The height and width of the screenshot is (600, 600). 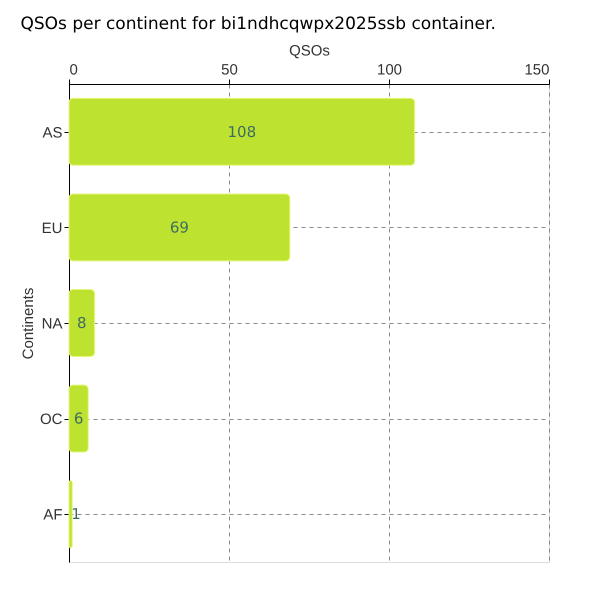 I want to click on data-label: 6, so click(x=79, y=419).